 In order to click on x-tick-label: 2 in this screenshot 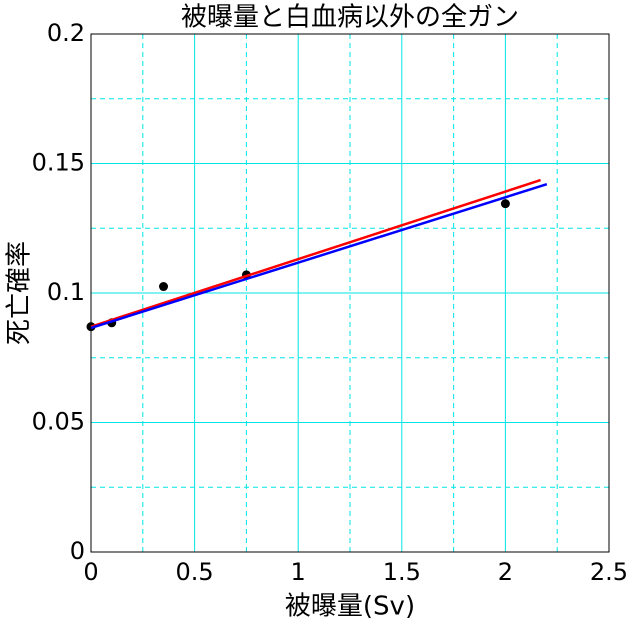, I will do `click(505, 572)`.